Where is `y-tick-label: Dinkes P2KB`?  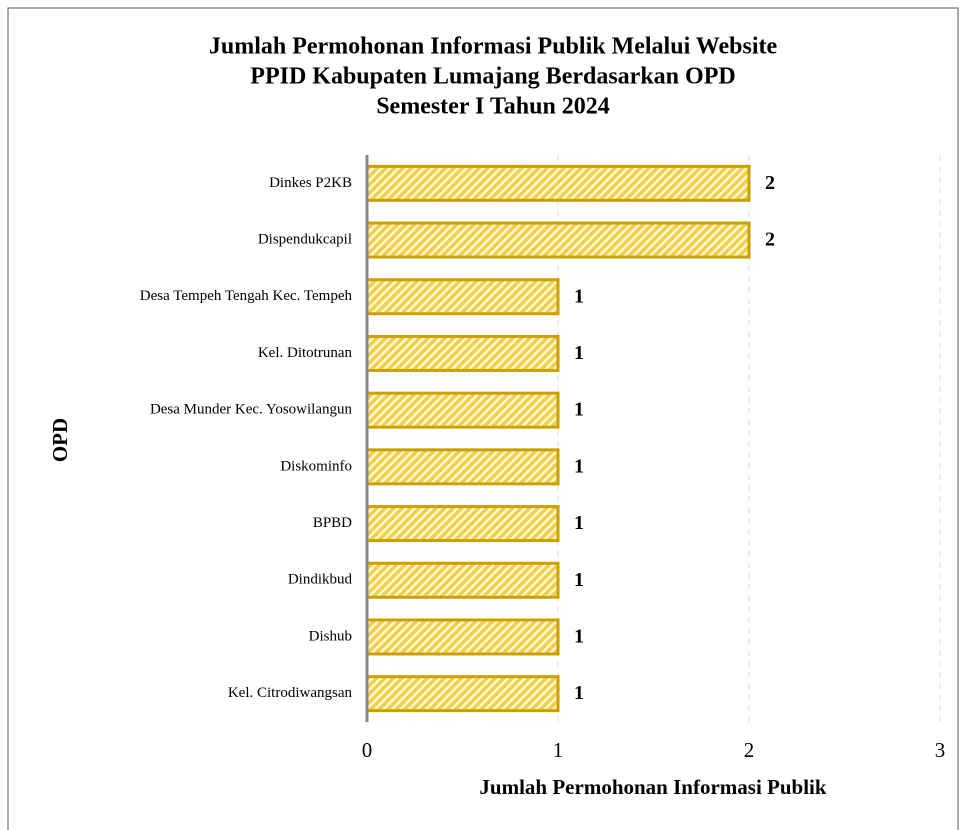 y-tick-label: Dinkes P2KB is located at coordinates (310, 183).